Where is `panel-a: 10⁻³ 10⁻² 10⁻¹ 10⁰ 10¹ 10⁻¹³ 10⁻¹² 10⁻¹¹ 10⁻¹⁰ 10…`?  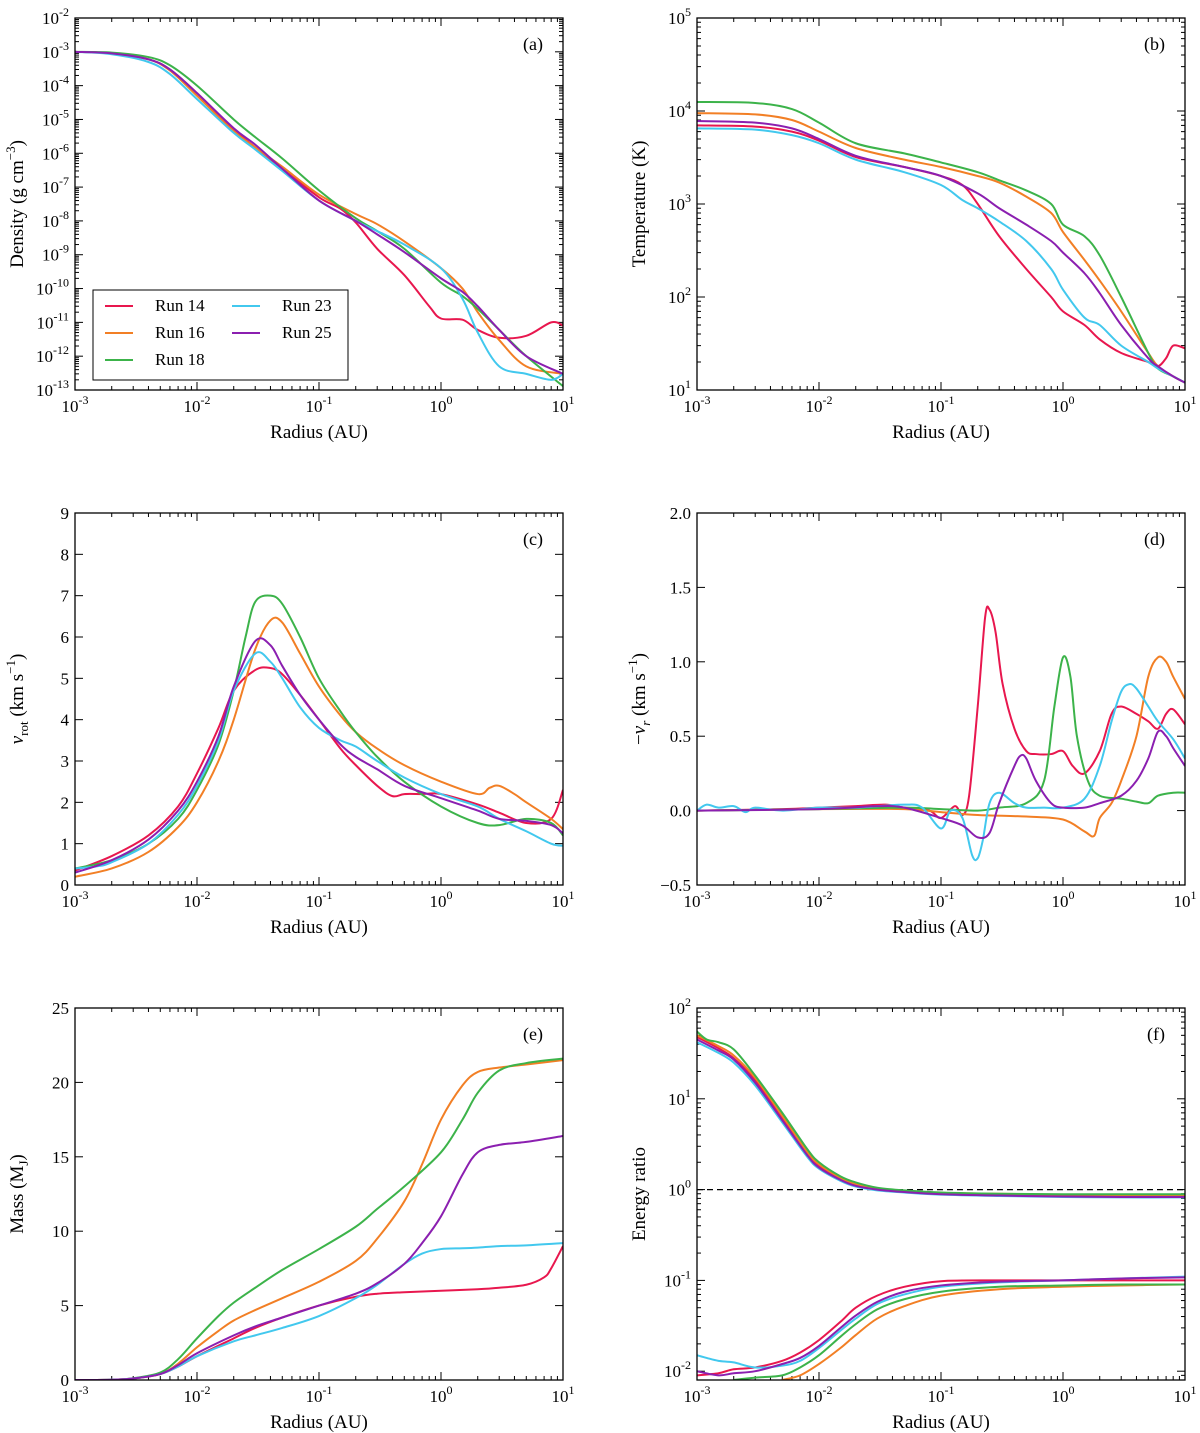
panel-a: 10⁻³ 10⁻² 10⁻¹ 10⁰ 10¹ 10⁻¹³ 10⁻¹² 10⁻¹¹ 10⁻¹⁰ 10… is located at coordinates (289, 224).